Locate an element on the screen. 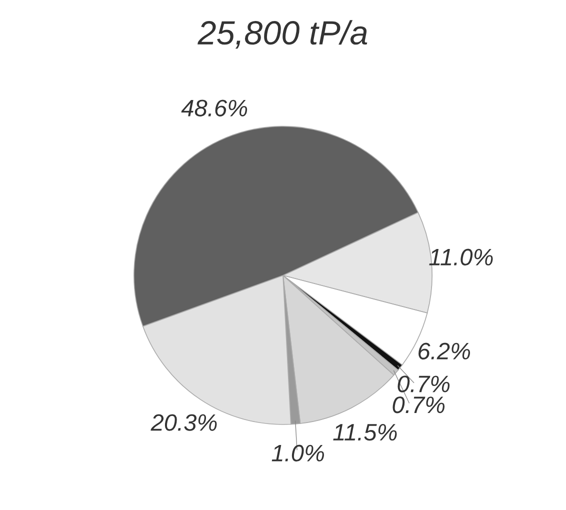  data-label: 11.0% is located at coordinates (461, 257).